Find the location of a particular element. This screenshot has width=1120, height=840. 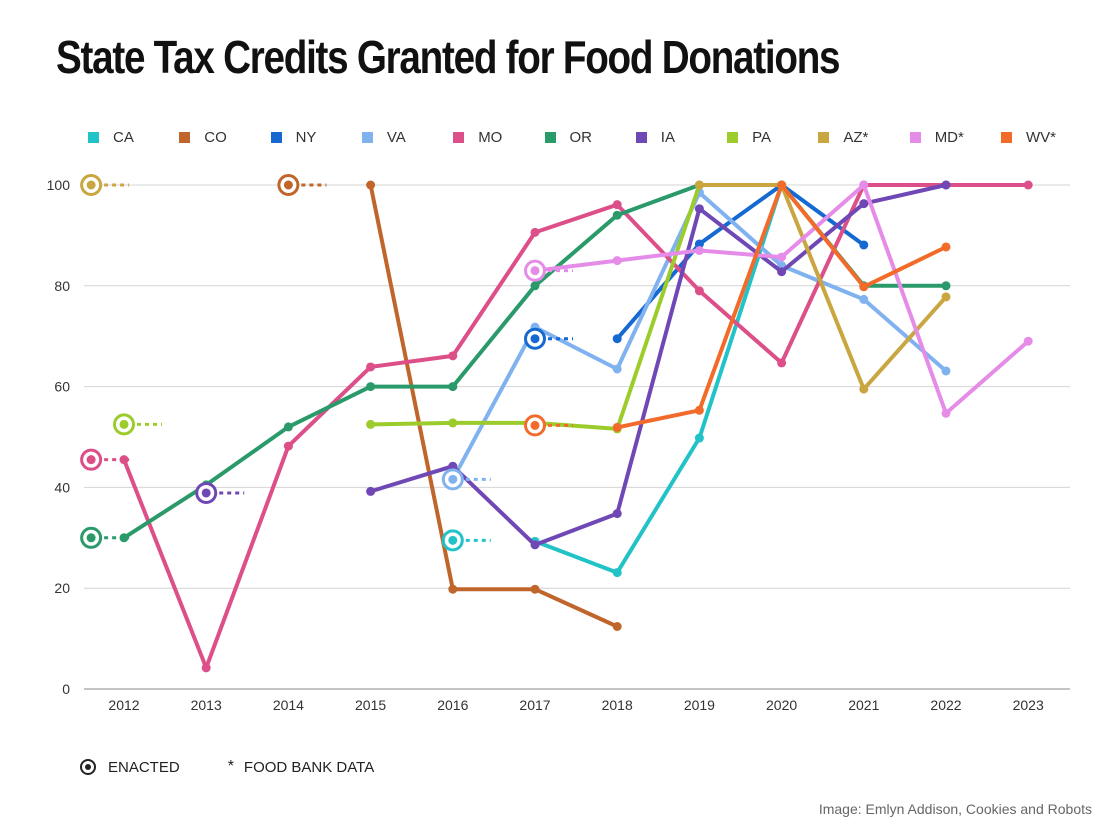

data-point-pa-2015 is located at coordinates (371, 424).